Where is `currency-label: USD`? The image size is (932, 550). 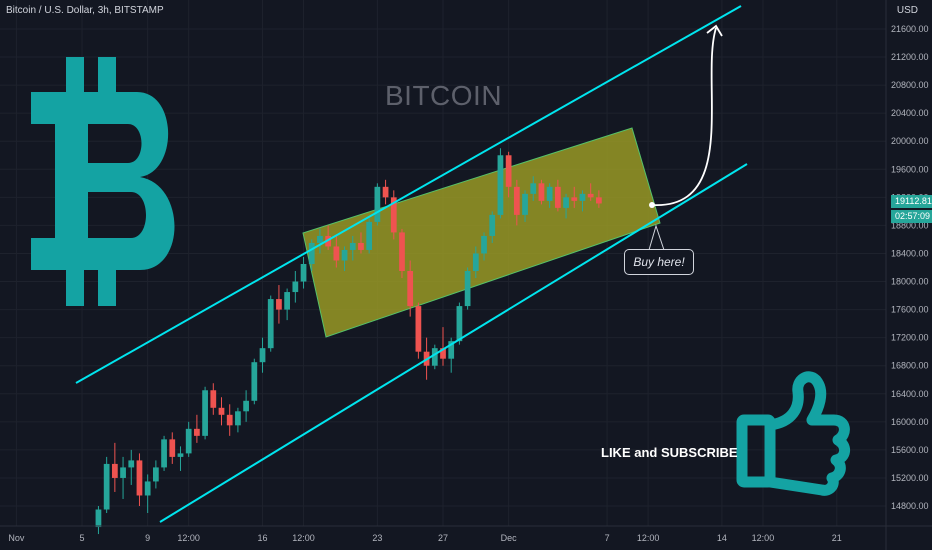
currency-label: USD is located at coordinates (907, 10).